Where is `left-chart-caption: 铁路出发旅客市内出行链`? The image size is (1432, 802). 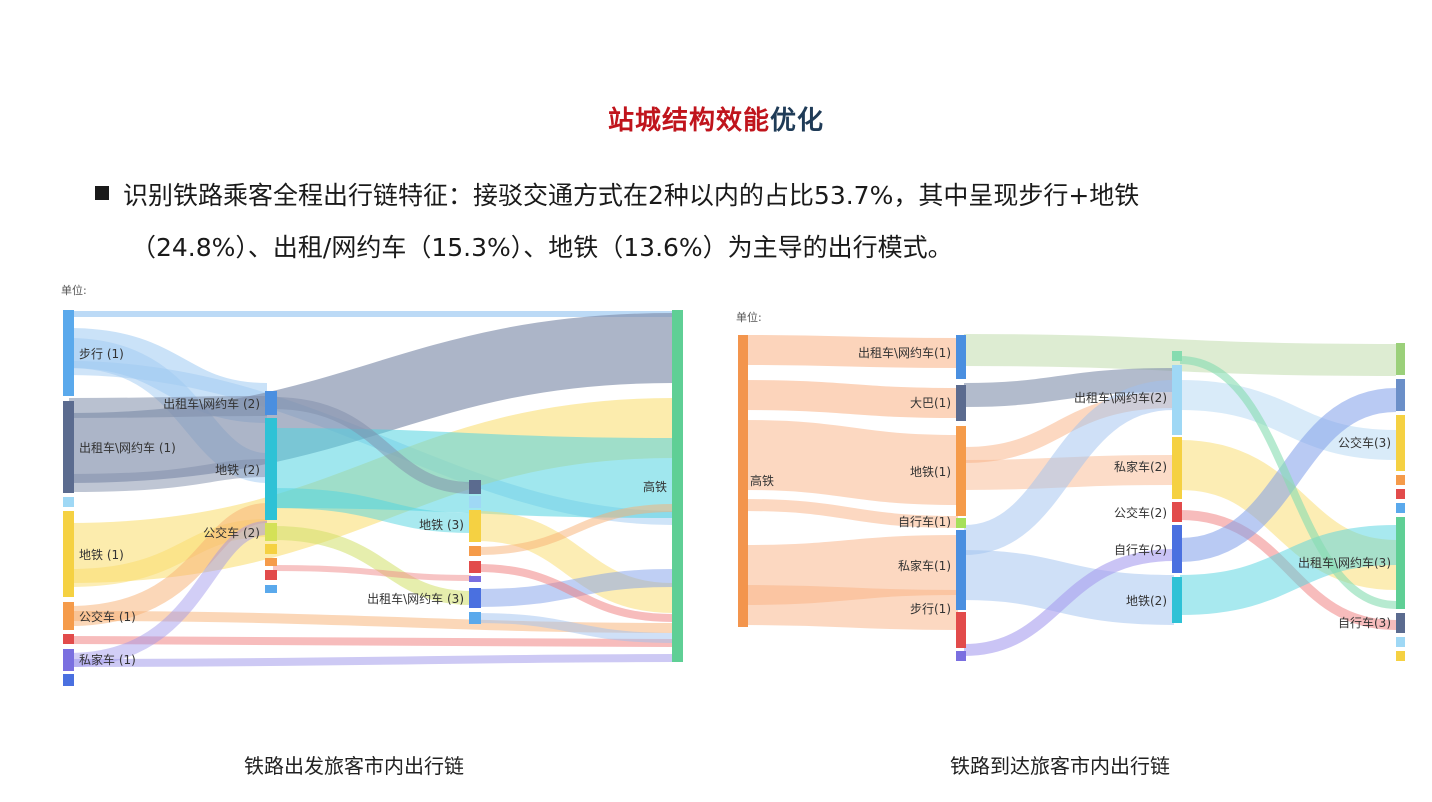 left-chart-caption: 铁路出发旅客市内出行链 is located at coordinates (354, 766).